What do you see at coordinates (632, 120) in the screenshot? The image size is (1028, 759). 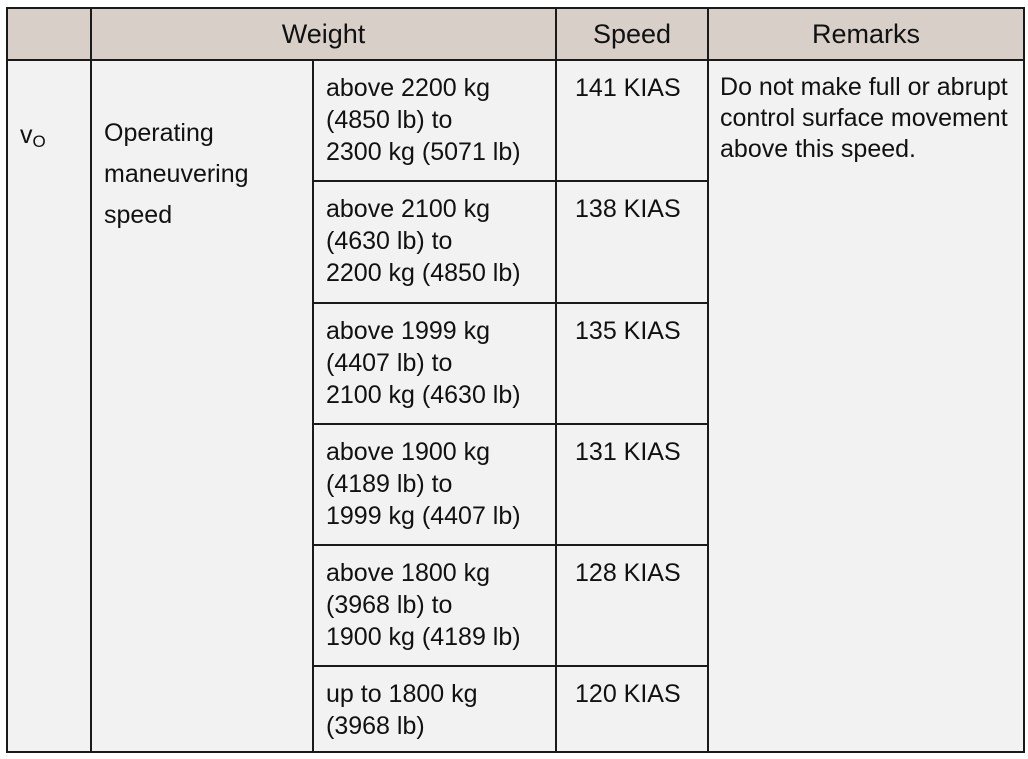 I see `speed-cell: 141 KIAS` at bounding box center [632, 120].